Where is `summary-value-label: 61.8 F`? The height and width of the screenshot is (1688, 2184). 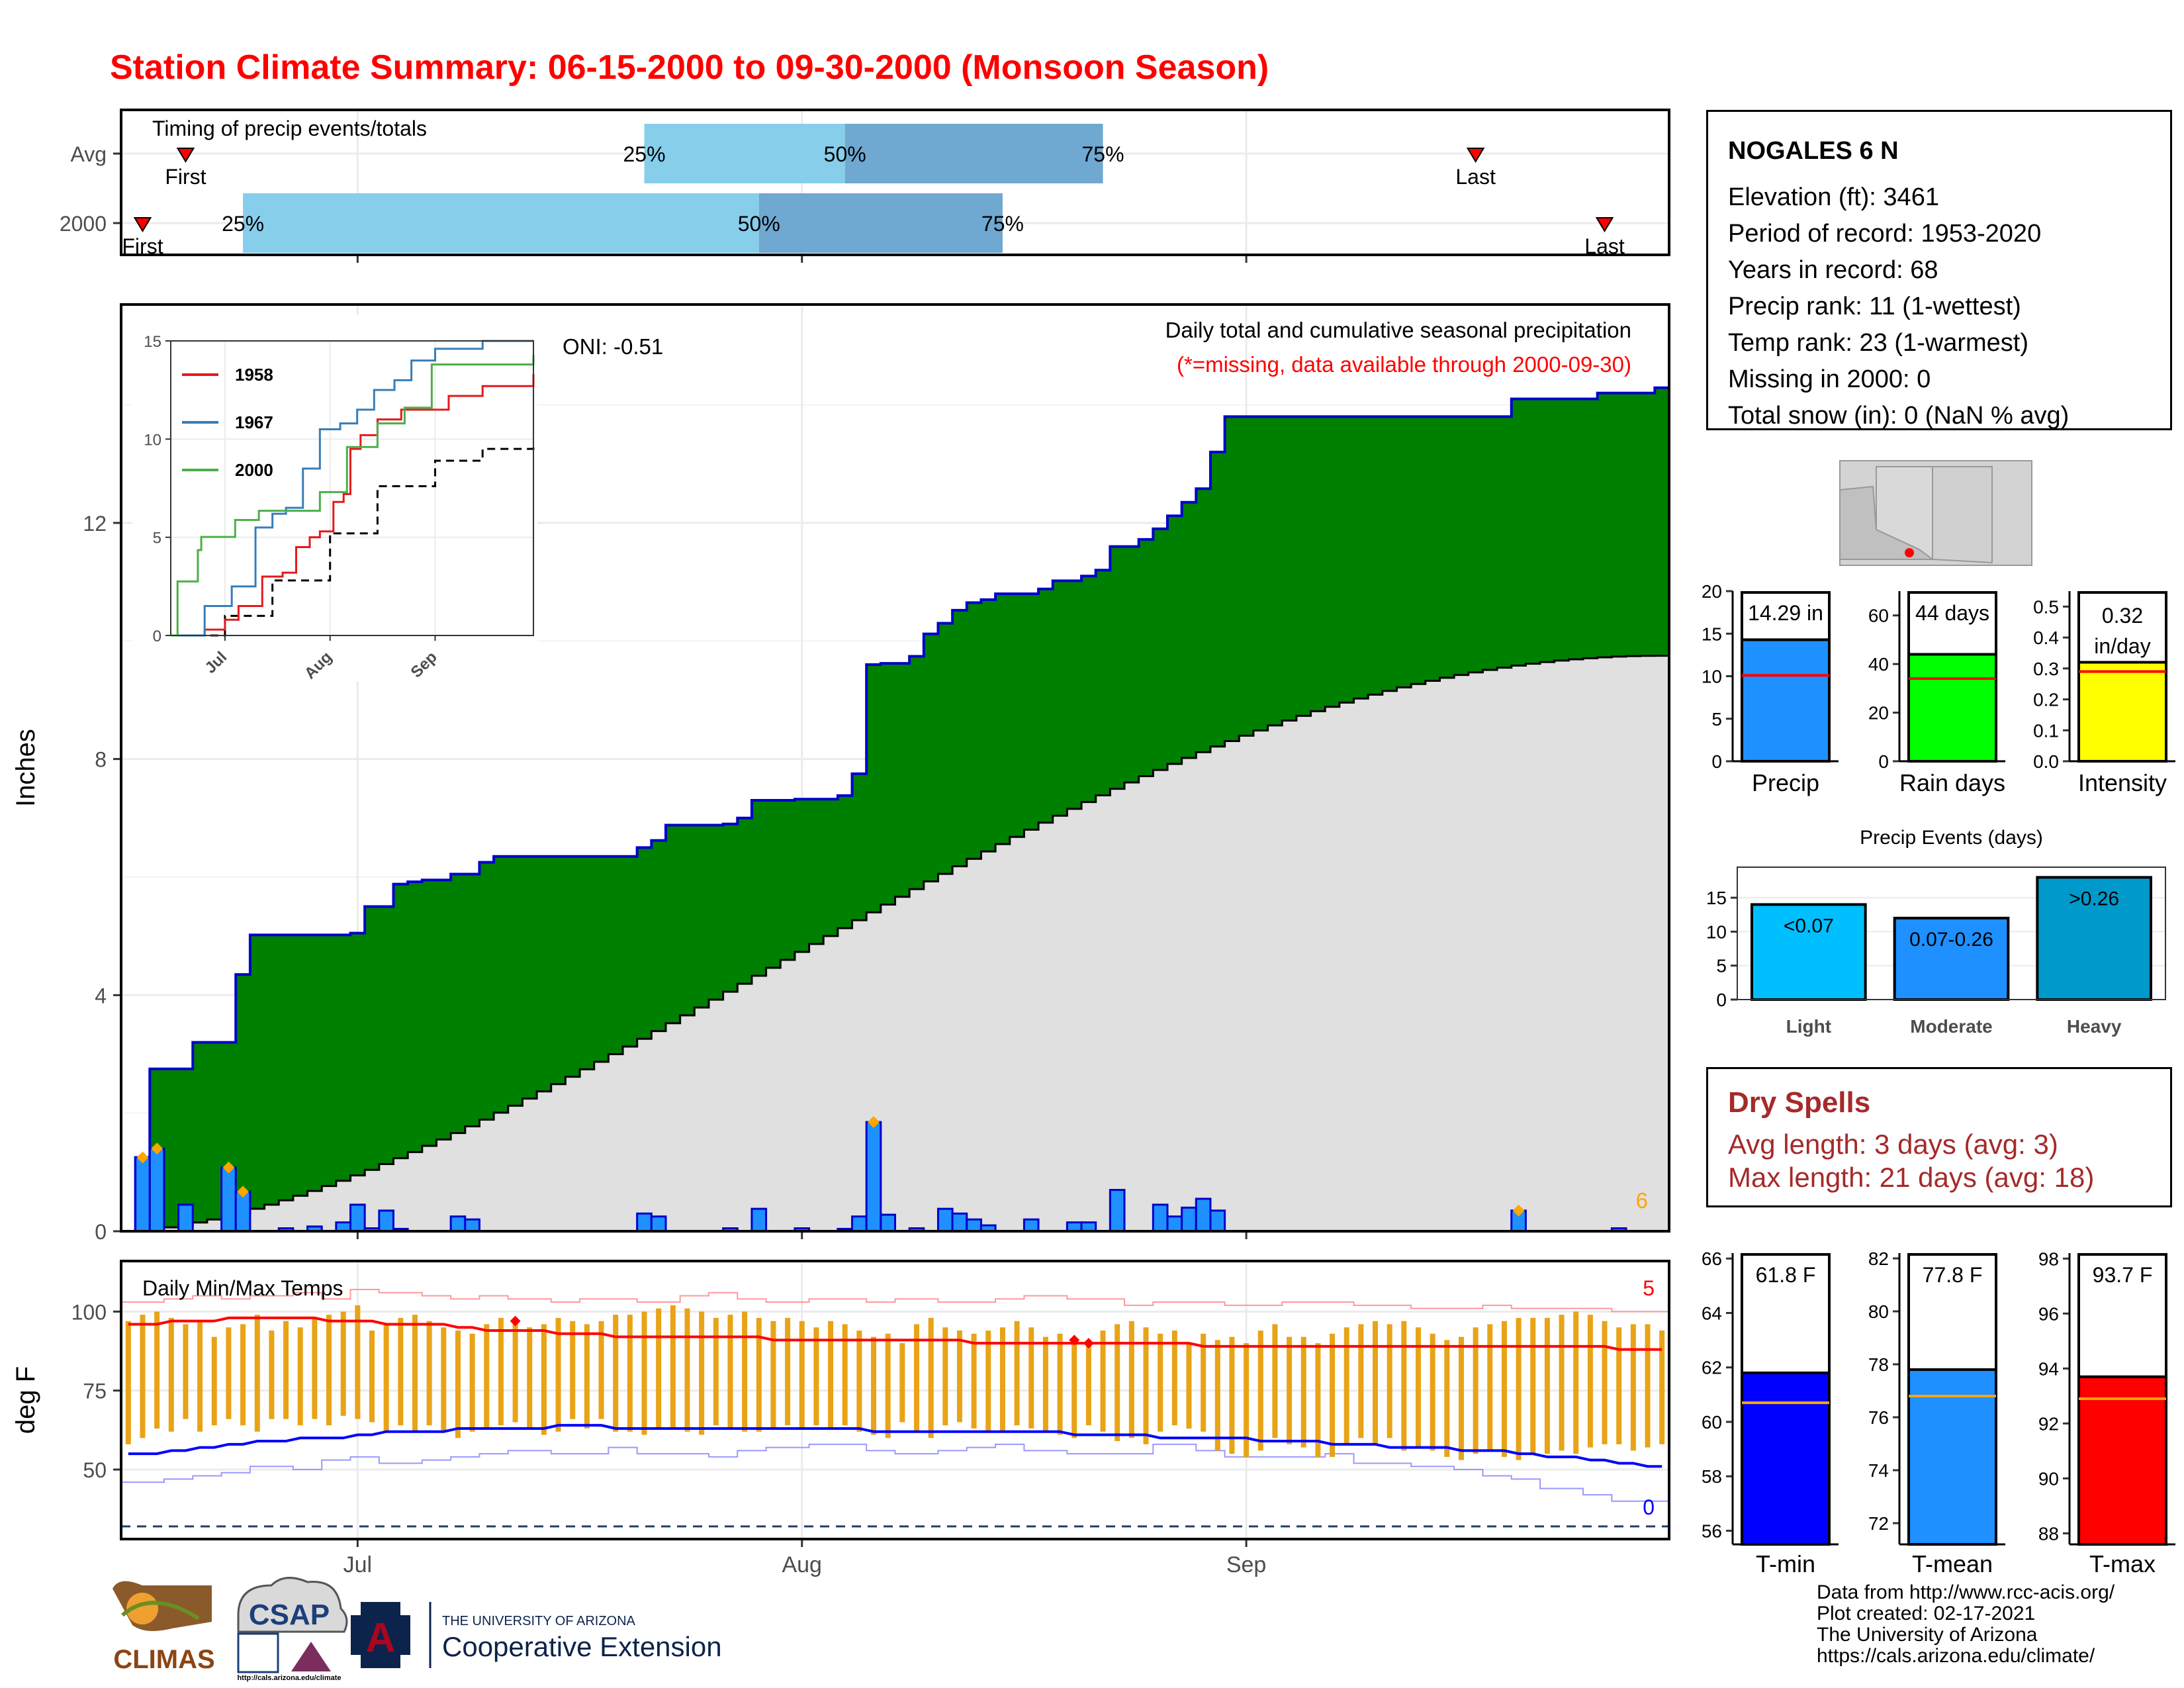
summary-value-label: 61.8 F is located at coordinates (1786, 1275).